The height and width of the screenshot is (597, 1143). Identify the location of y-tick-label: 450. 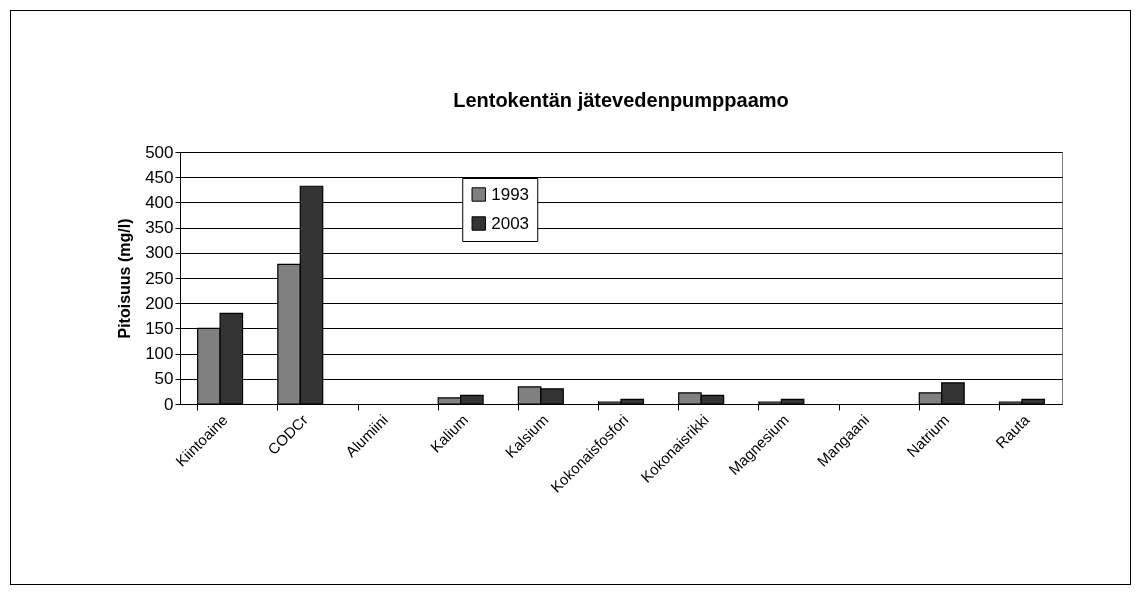
(159, 177).